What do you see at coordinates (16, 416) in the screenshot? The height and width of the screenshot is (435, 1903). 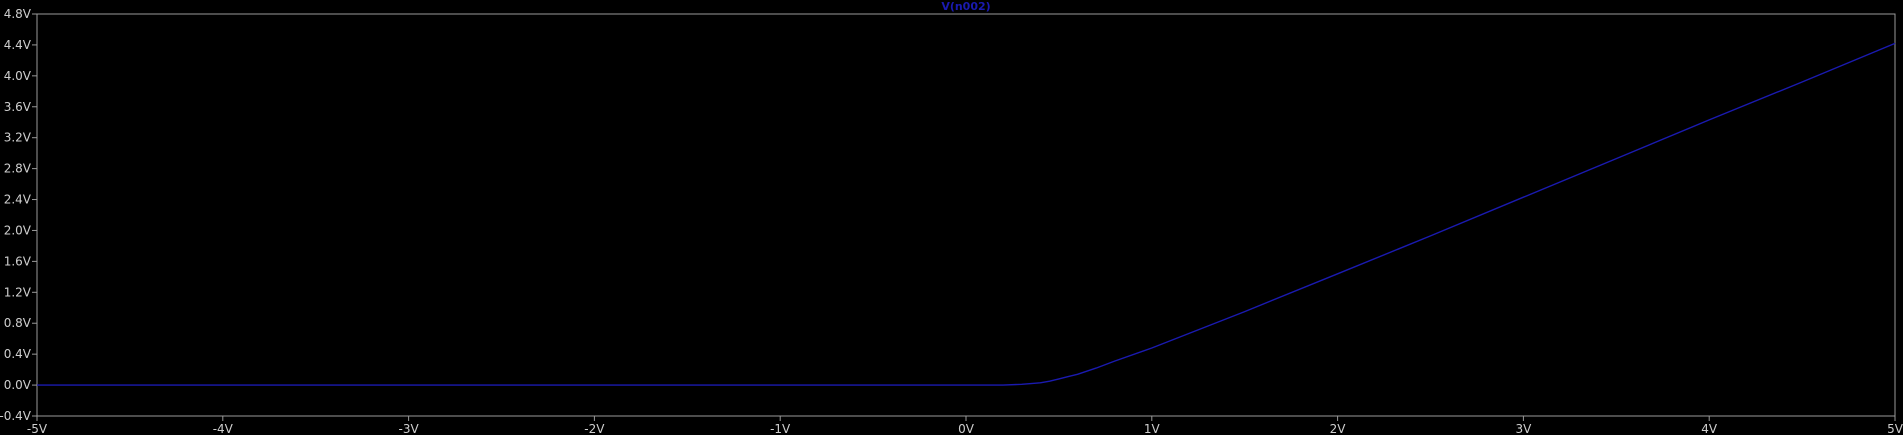 I see `y-tick-label: -0.4V` at bounding box center [16, 416].